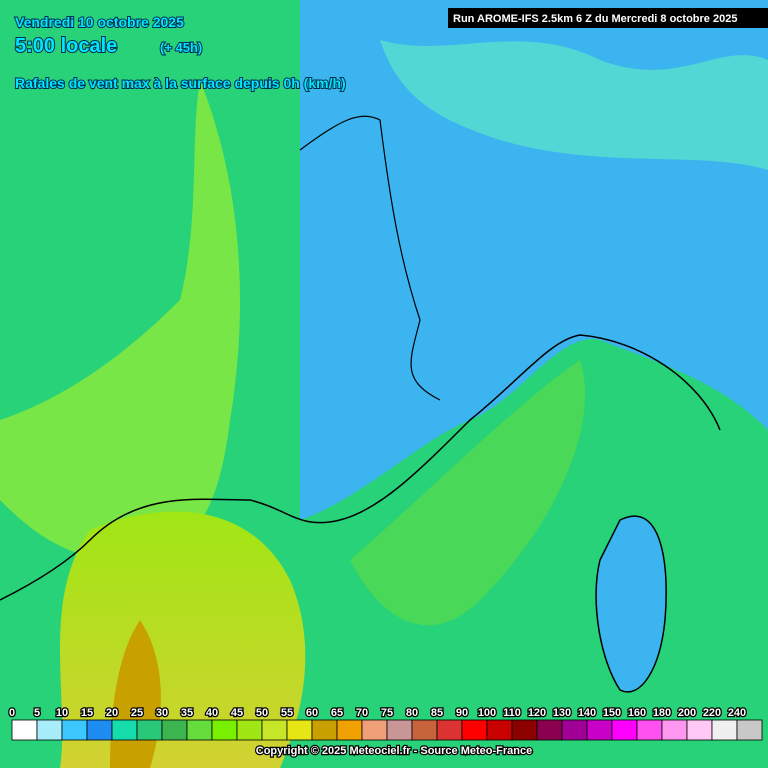 Image resolution: width=768 pixels, height=773 pixels. I want to click on legend-label: 40, so click(212, 713).